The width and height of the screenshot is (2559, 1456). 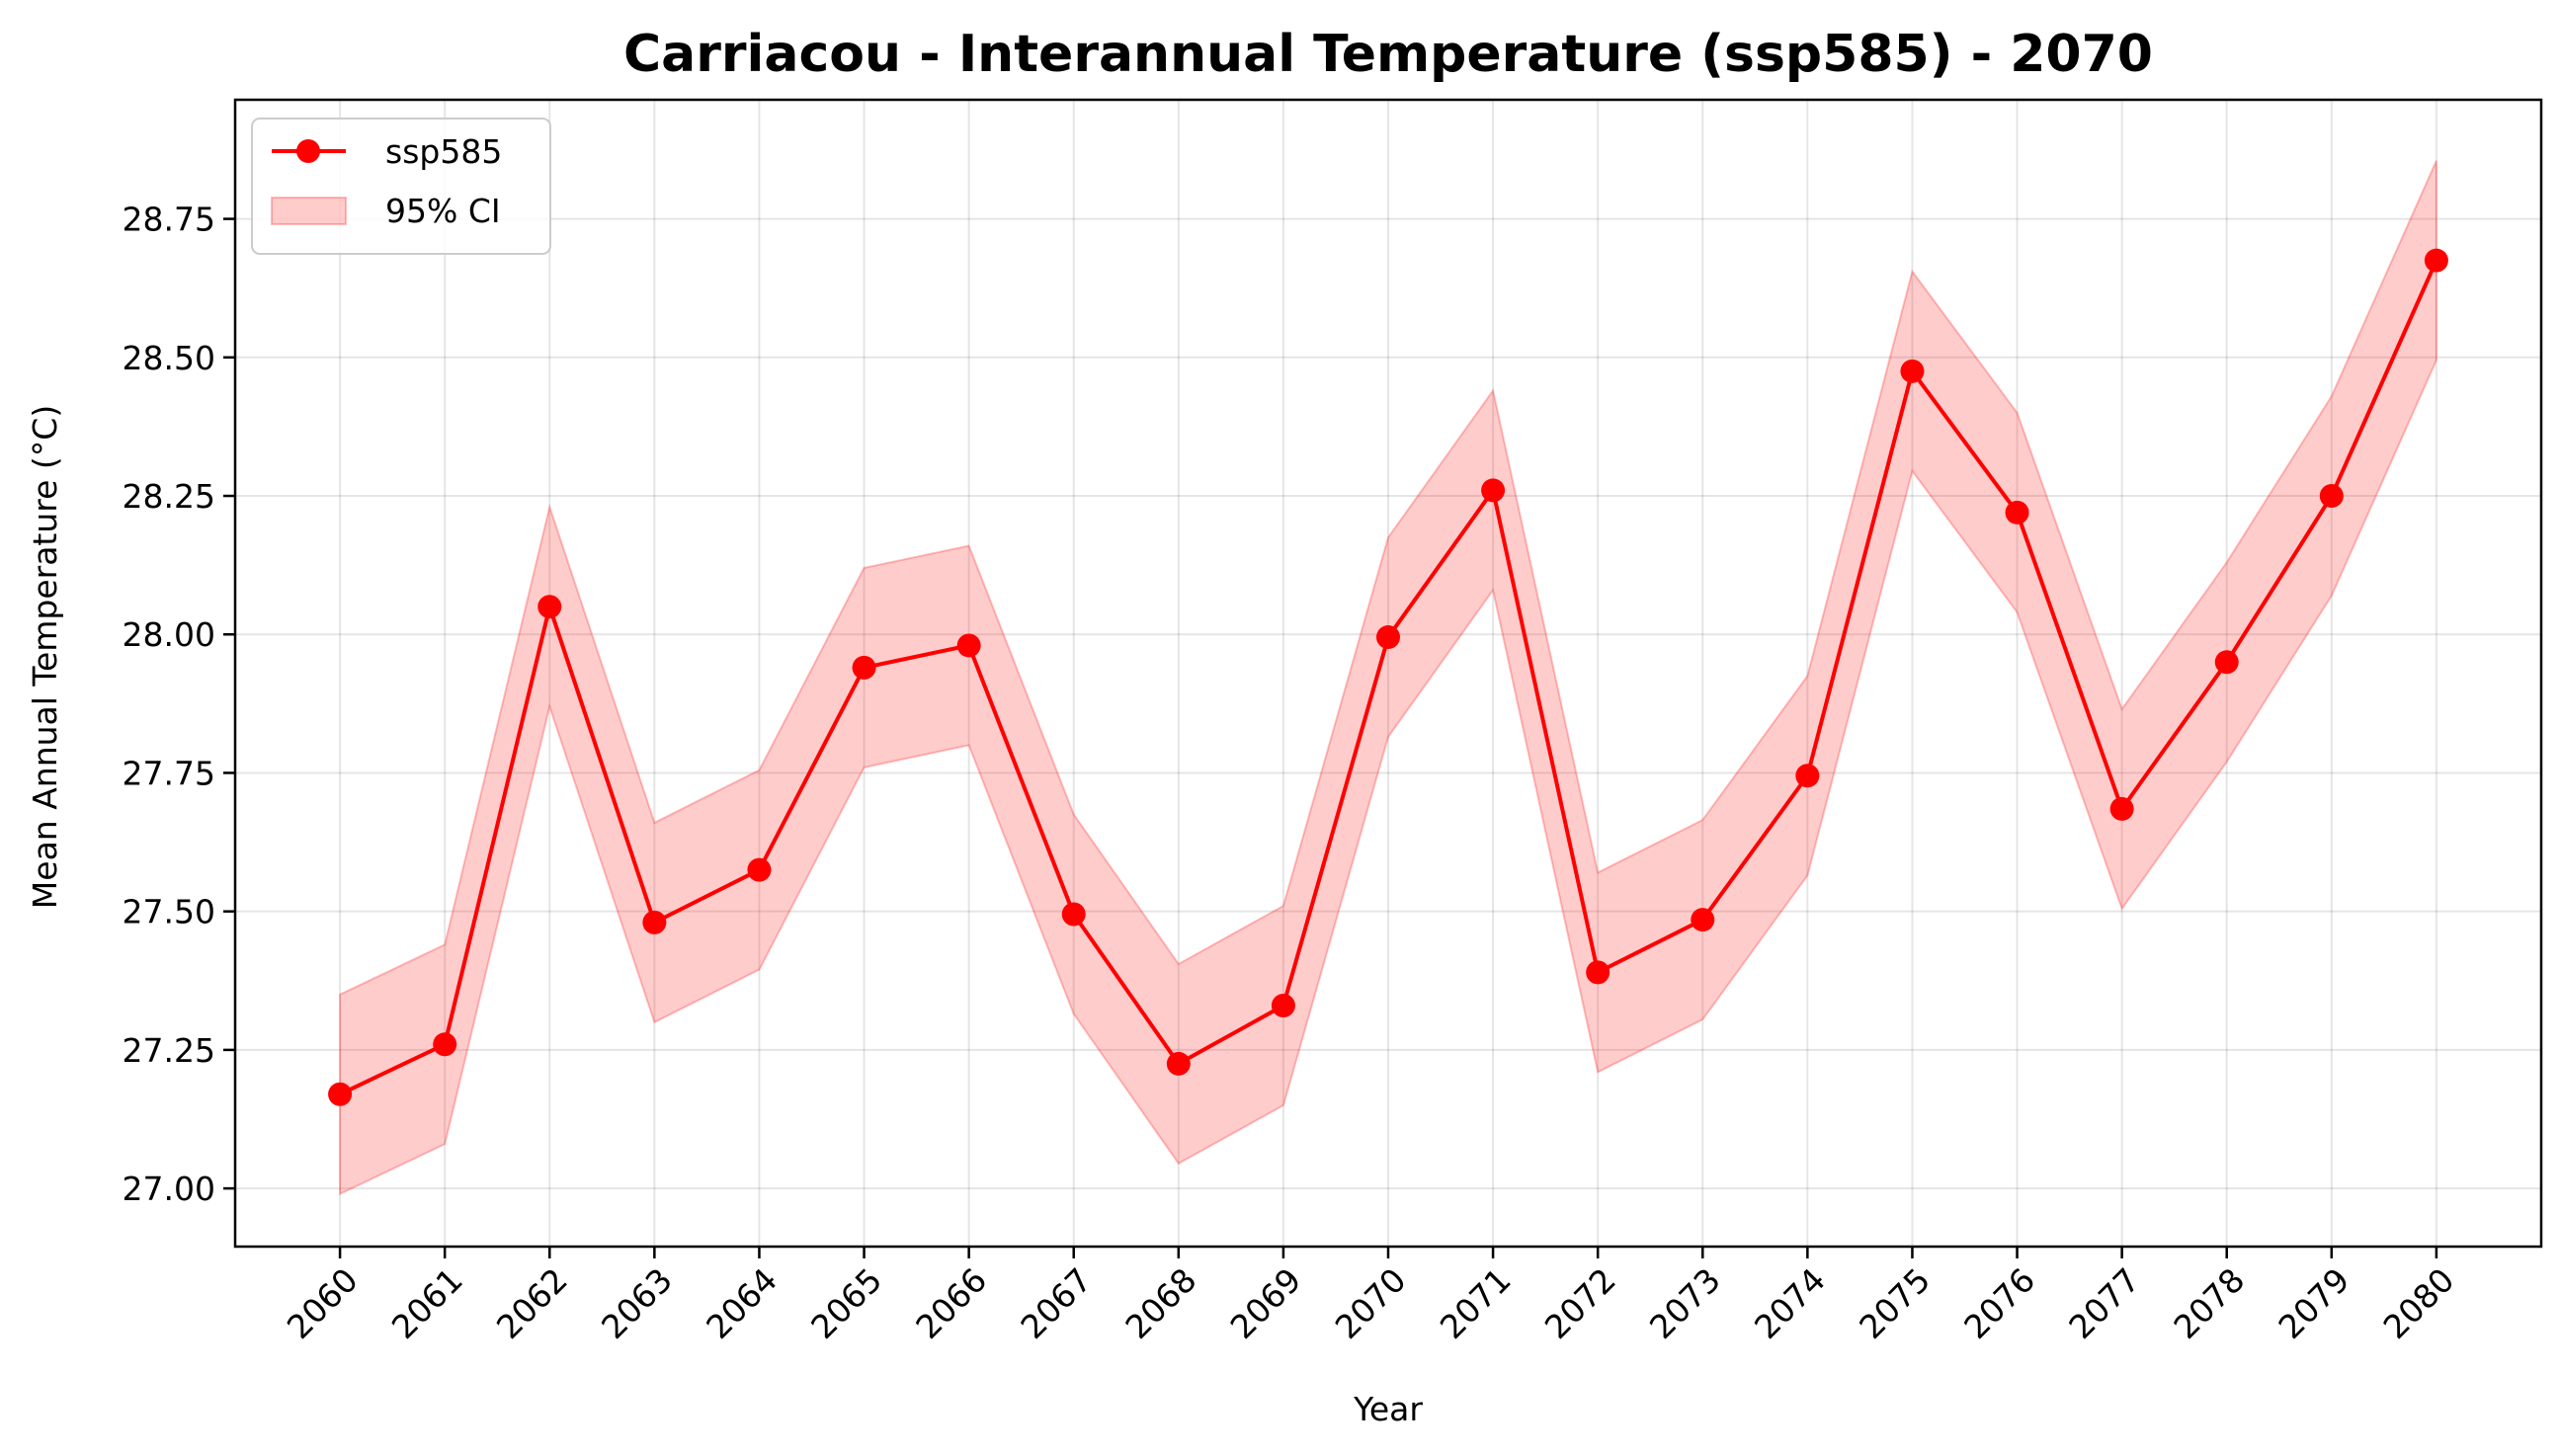 I want to click on x-tick-label: 2077, so click(x=2104, y=1303).